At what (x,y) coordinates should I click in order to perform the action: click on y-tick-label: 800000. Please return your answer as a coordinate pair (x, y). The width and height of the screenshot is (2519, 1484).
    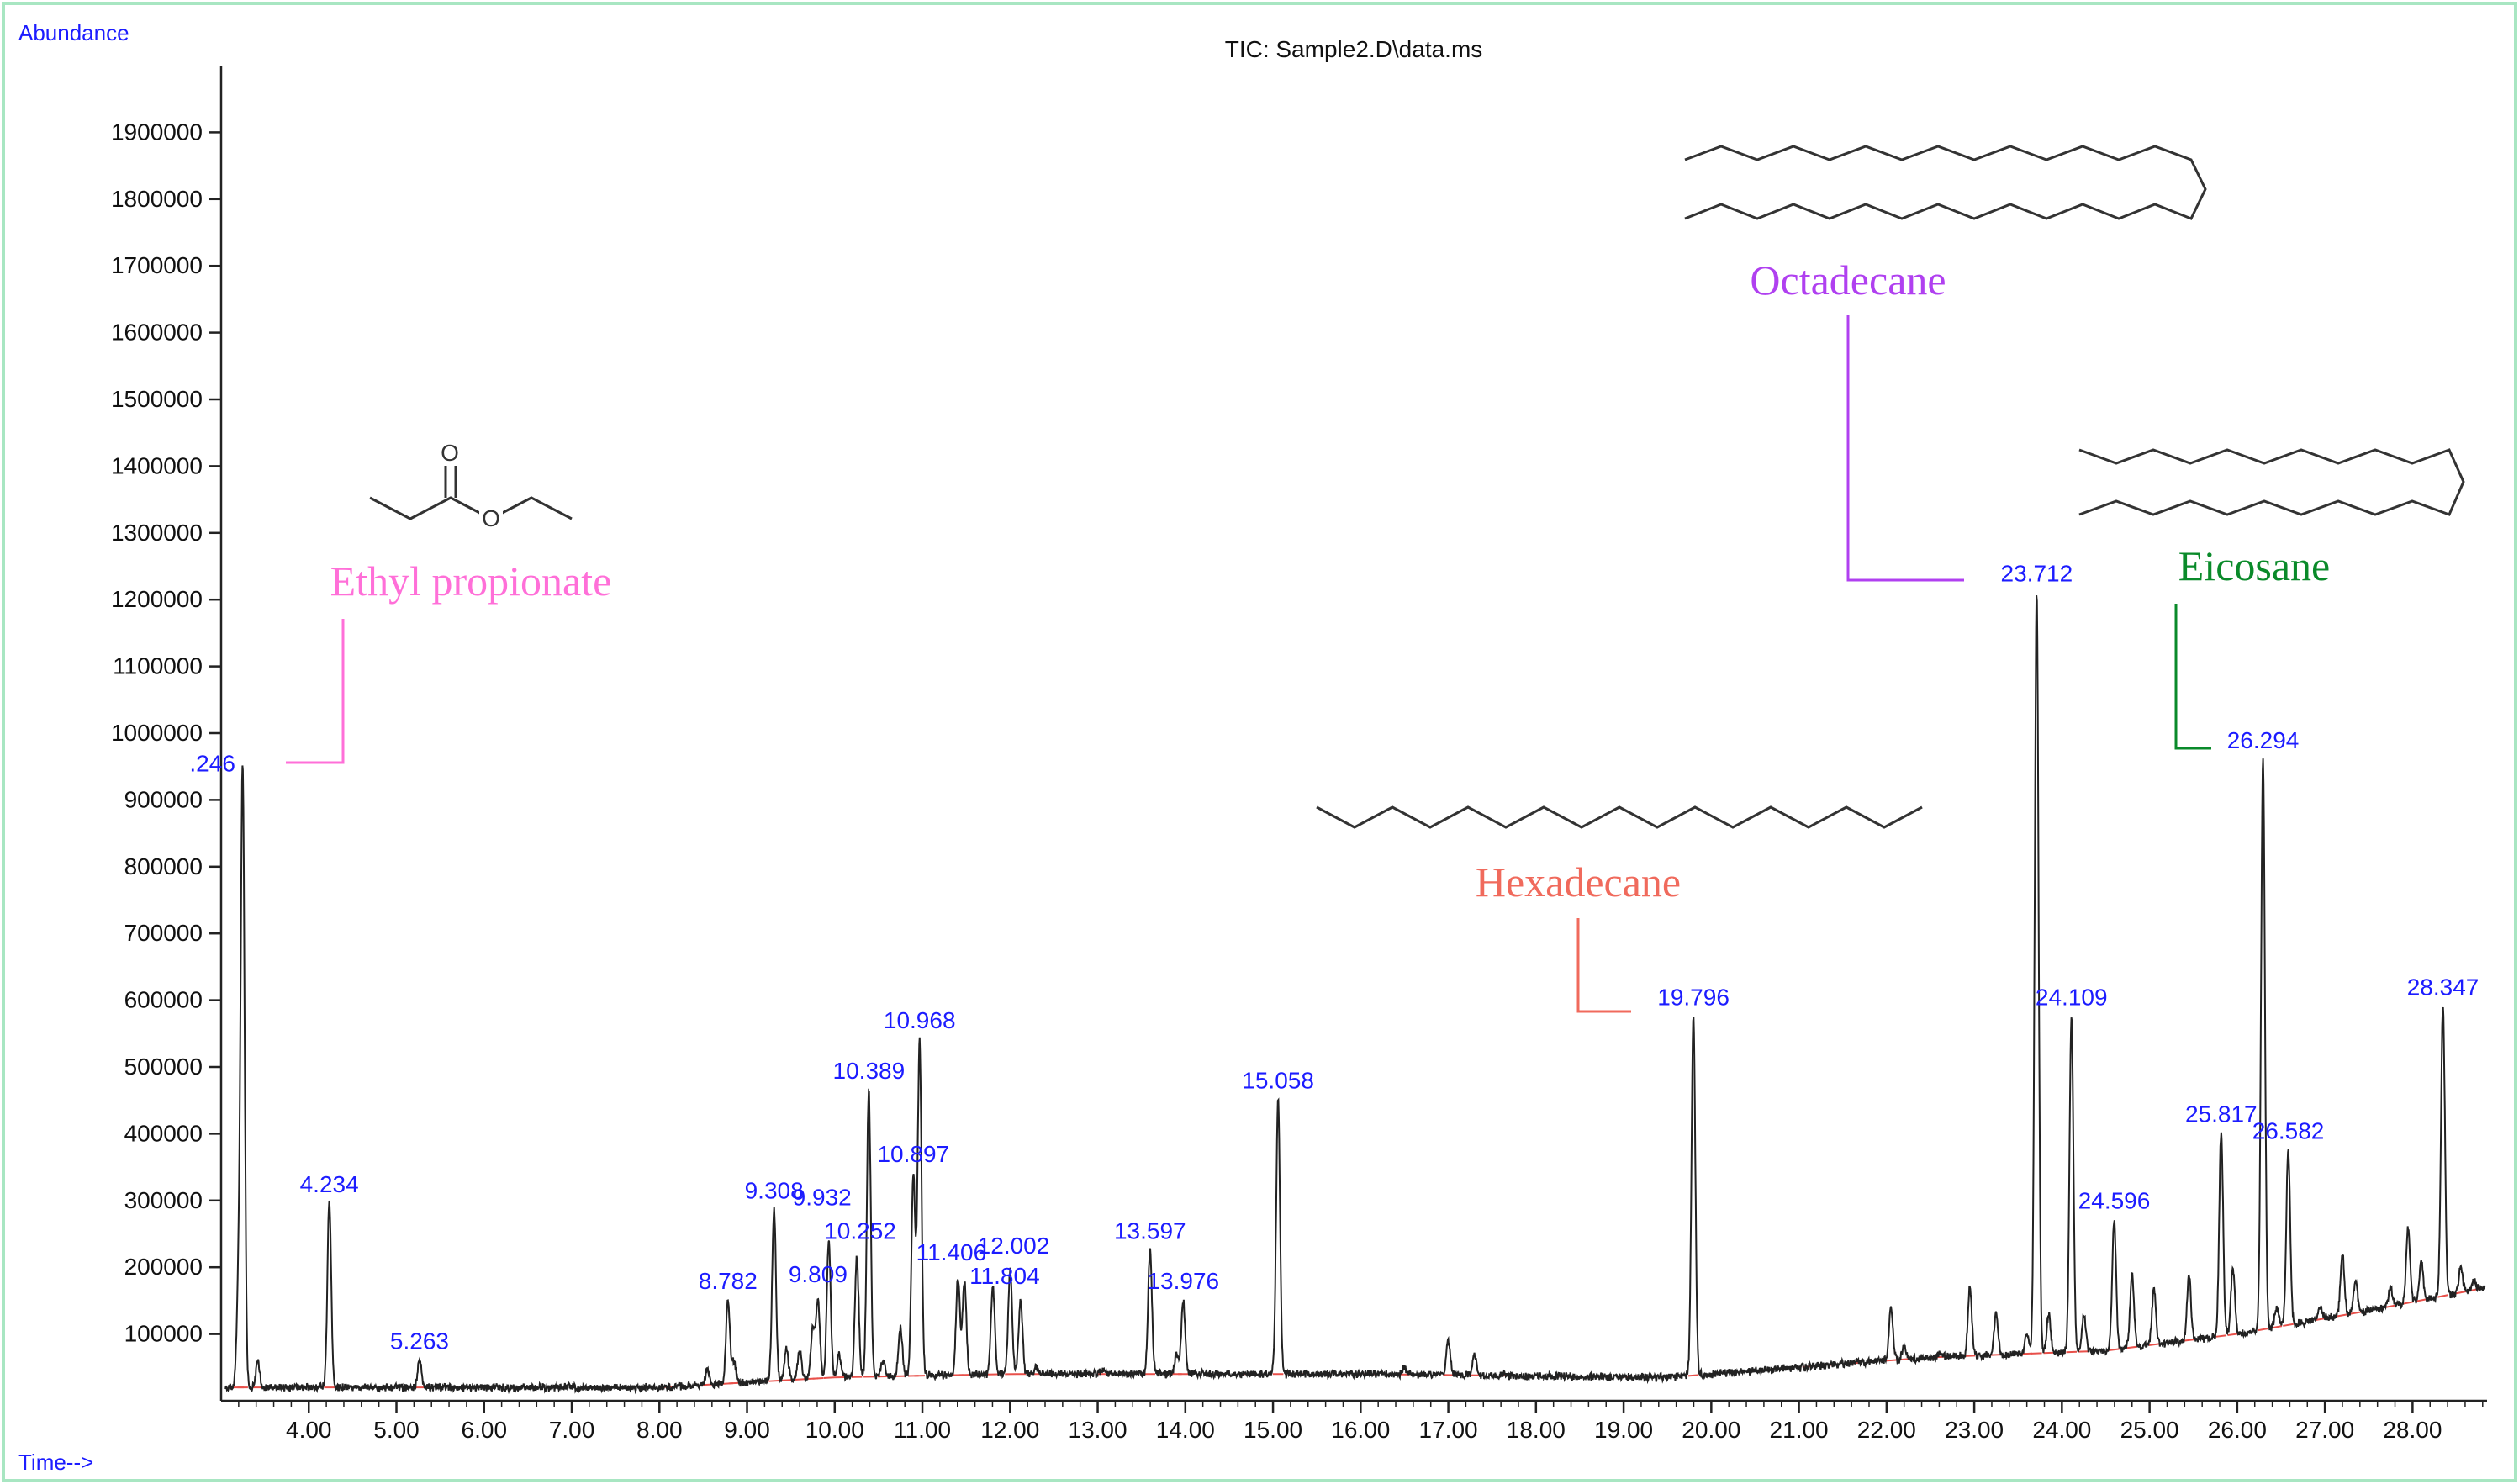
    Looking at the image, I should click on (163, 866).